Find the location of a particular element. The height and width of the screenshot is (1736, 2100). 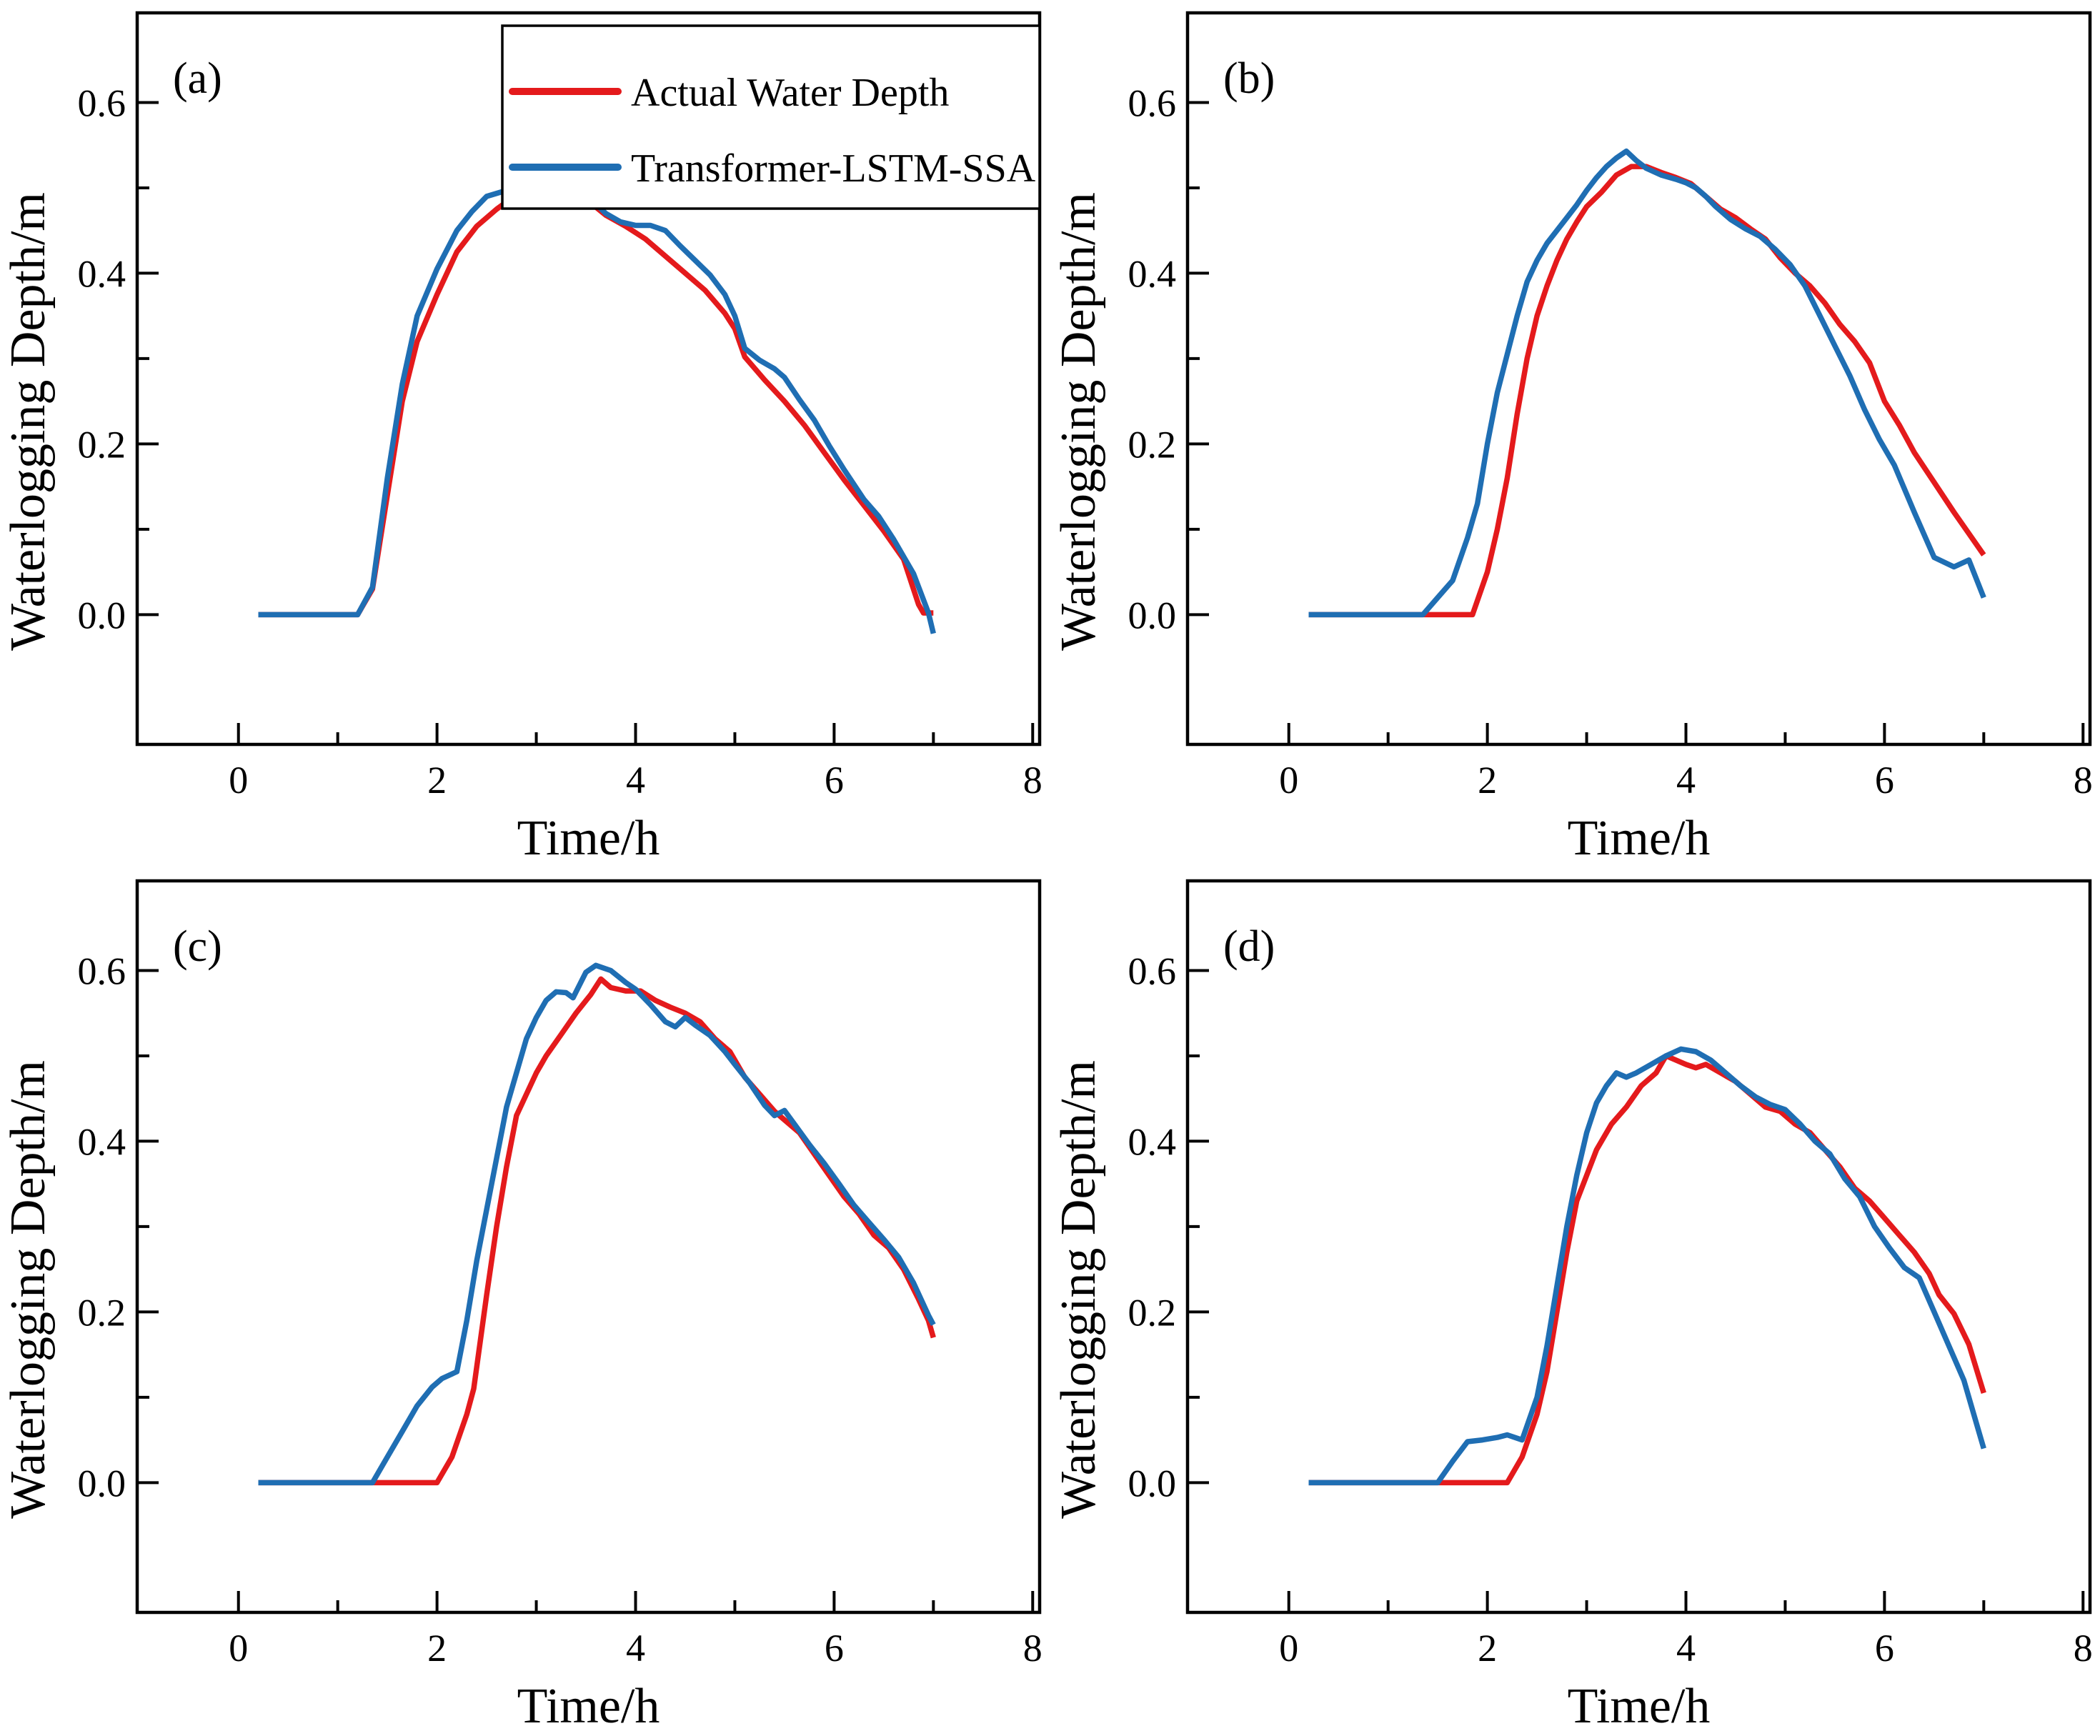

panel-letter: (b) is located at coordinates (1249, 78).